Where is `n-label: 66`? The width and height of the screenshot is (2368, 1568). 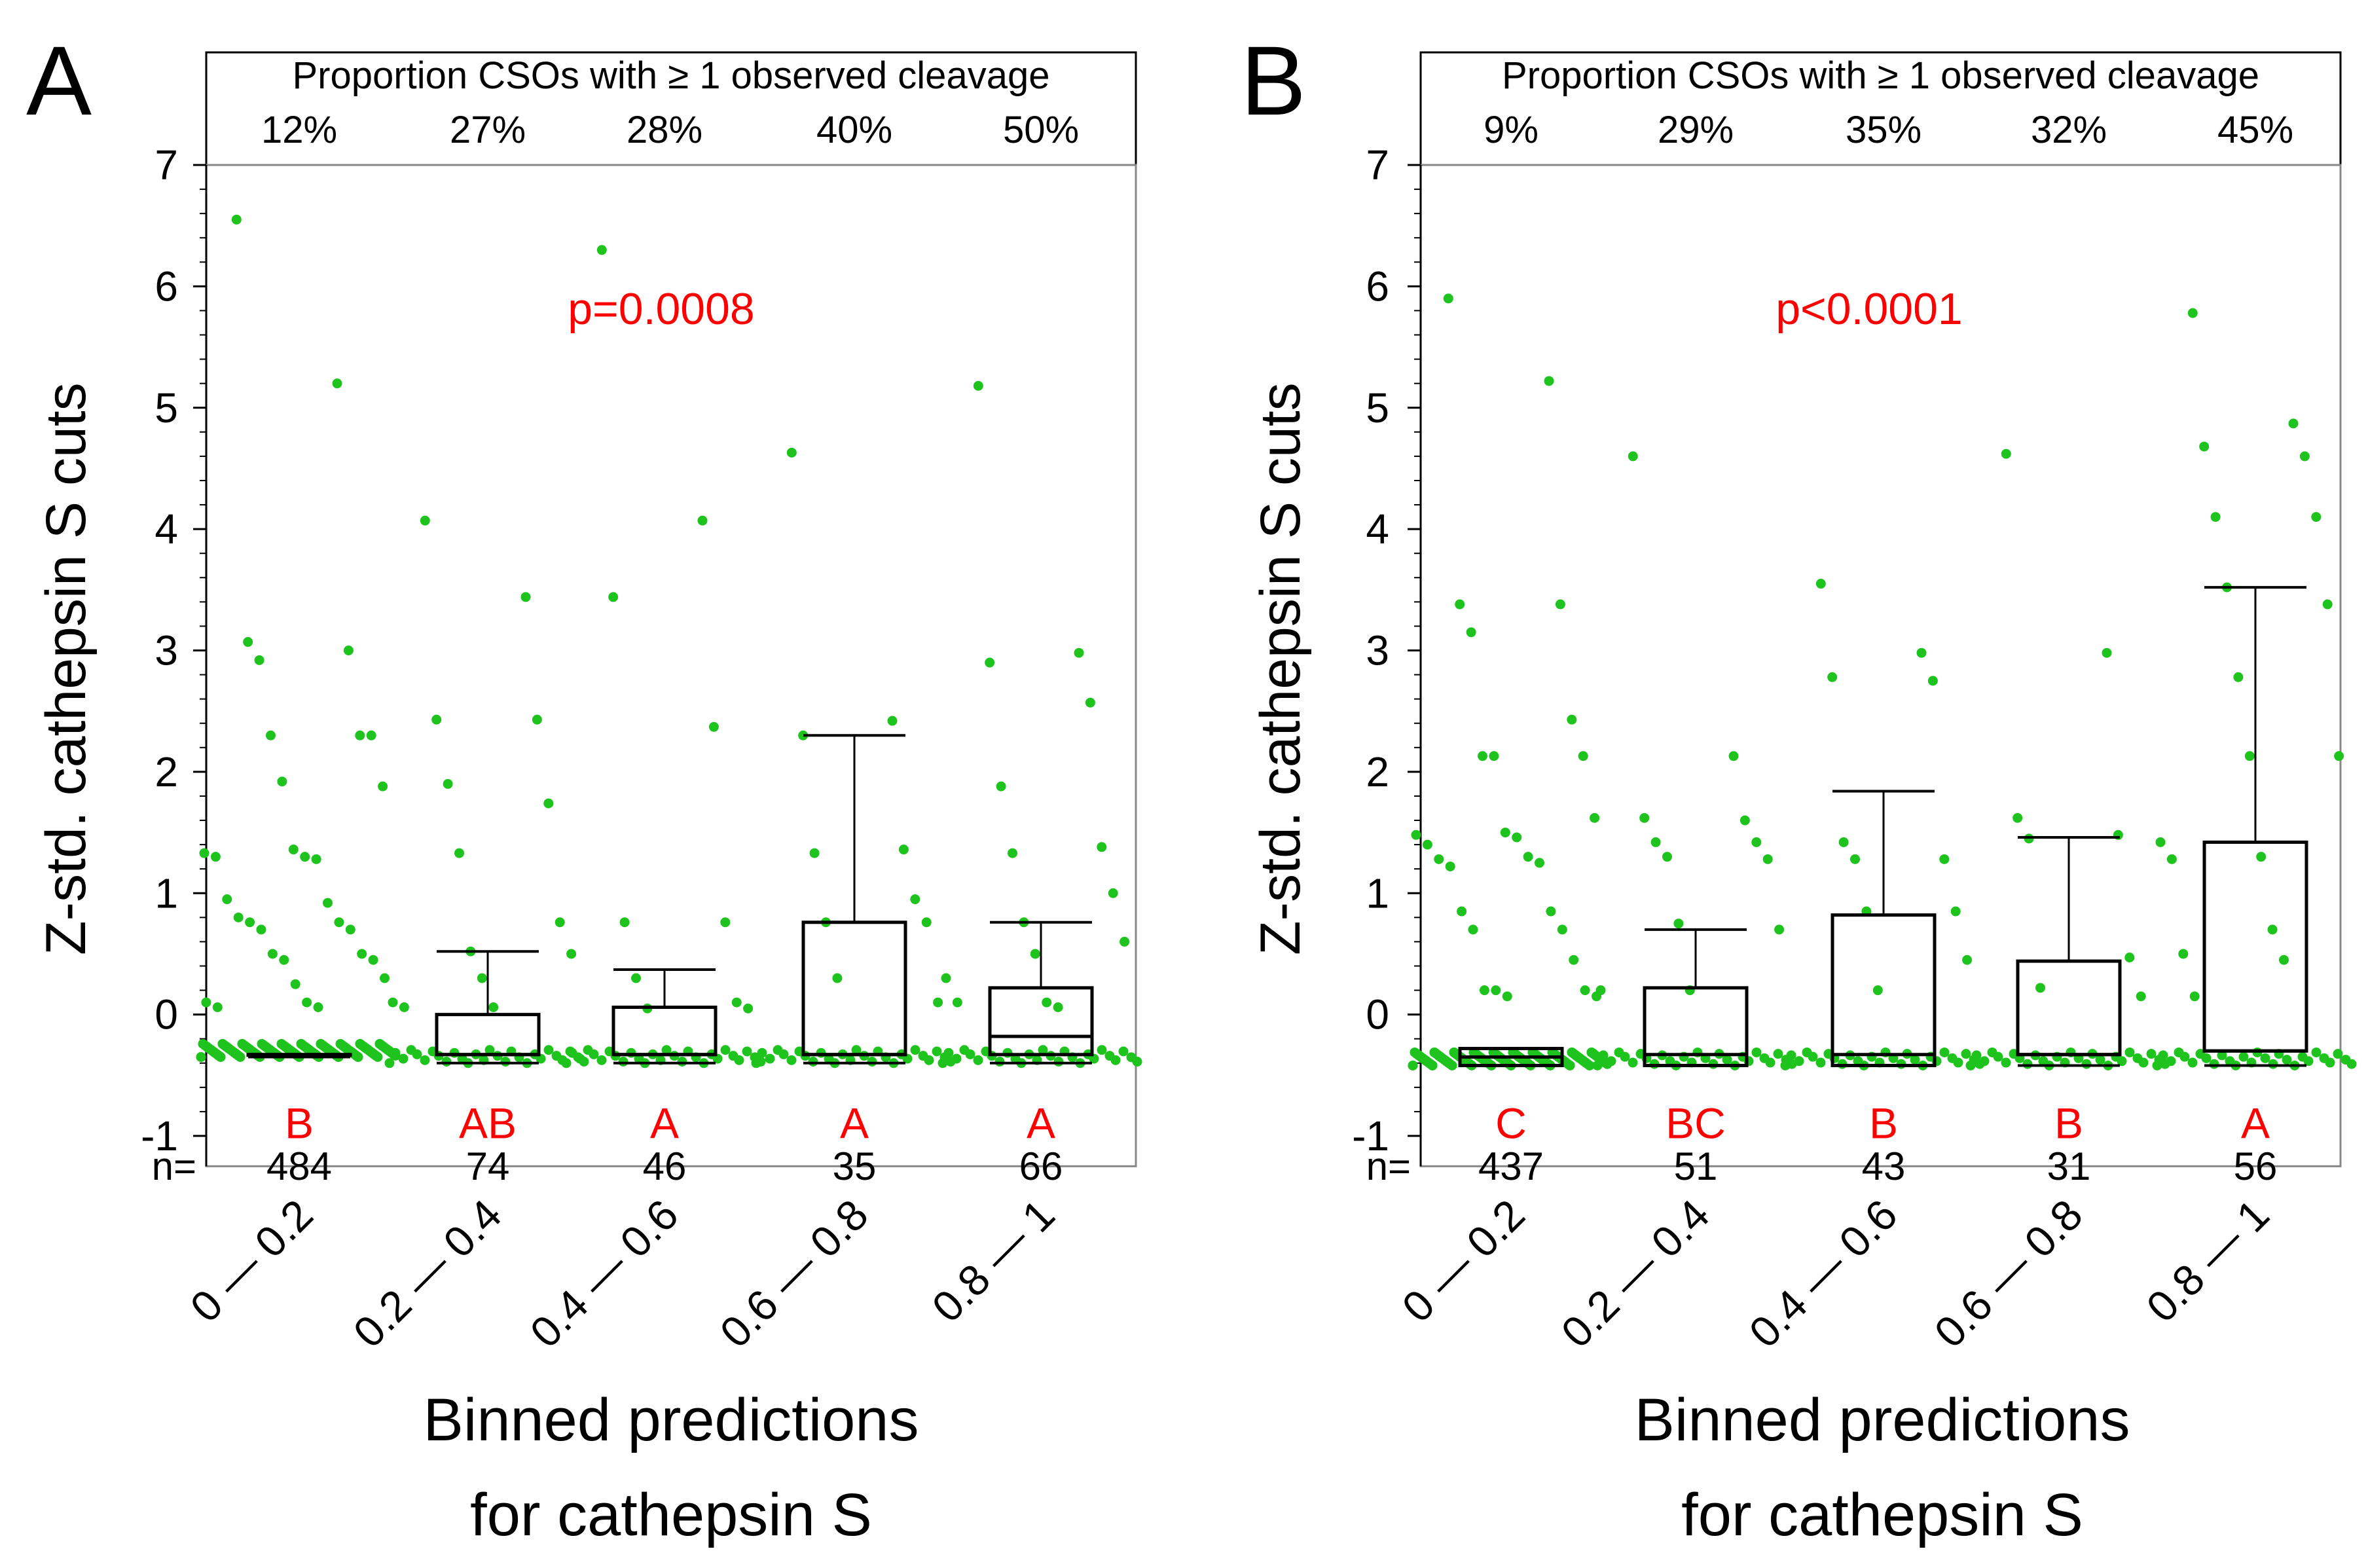
n-label: 66 is located at coordinates (1041, 1166).